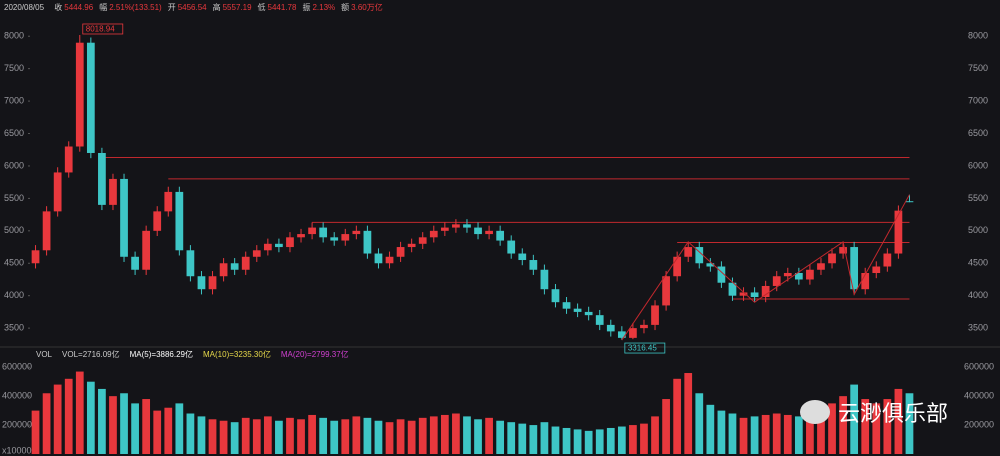 Image resolution: width=1000 pixels, height=456 pixels. I want to click on vol-tick-label-right: 400000, so click(979, 396).